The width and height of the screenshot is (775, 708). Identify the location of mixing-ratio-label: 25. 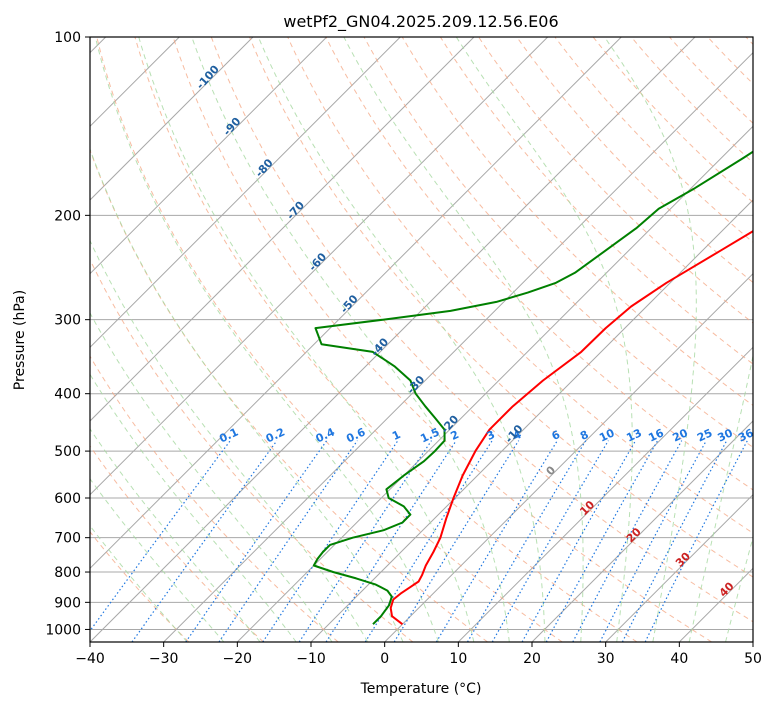
(704, 435).